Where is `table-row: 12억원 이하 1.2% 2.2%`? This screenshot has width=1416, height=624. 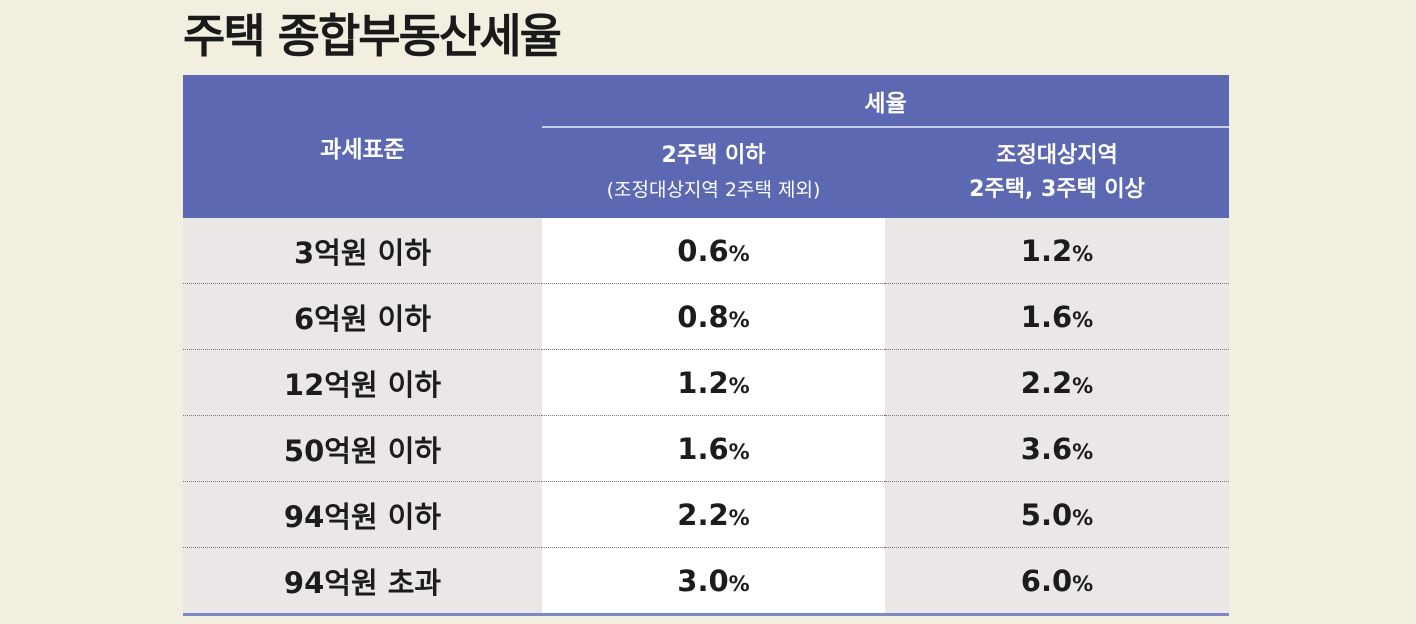 table-row: 12억원 이하 1.2% 2.2% is located at coordinates (706, 382).